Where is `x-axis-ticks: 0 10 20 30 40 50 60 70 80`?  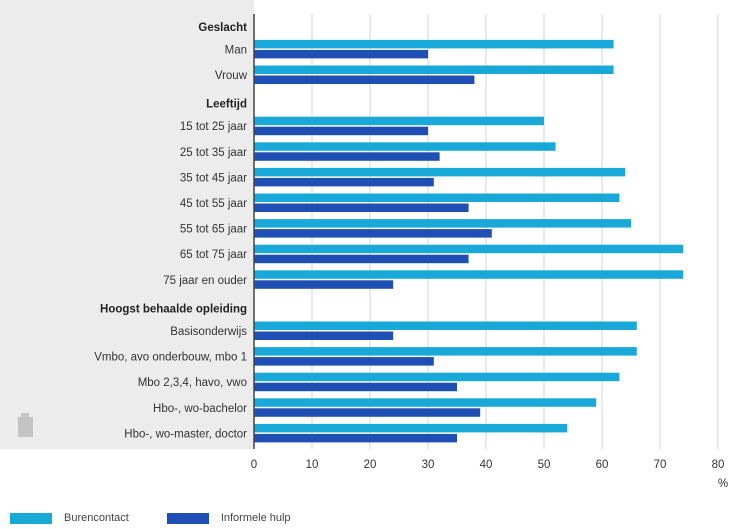 x-axis-ticks: 0 10 20 30 40 50 60 70 80 is located at coordinates (488, 465).